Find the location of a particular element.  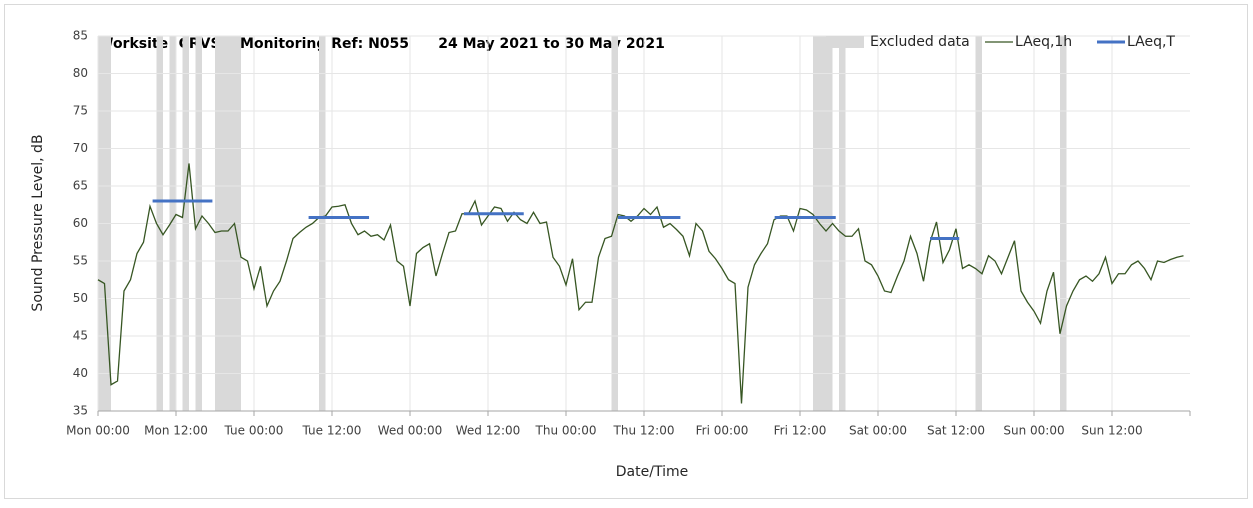

x-tick-label: Tue 12:00 is located at coordinates (332, 431).